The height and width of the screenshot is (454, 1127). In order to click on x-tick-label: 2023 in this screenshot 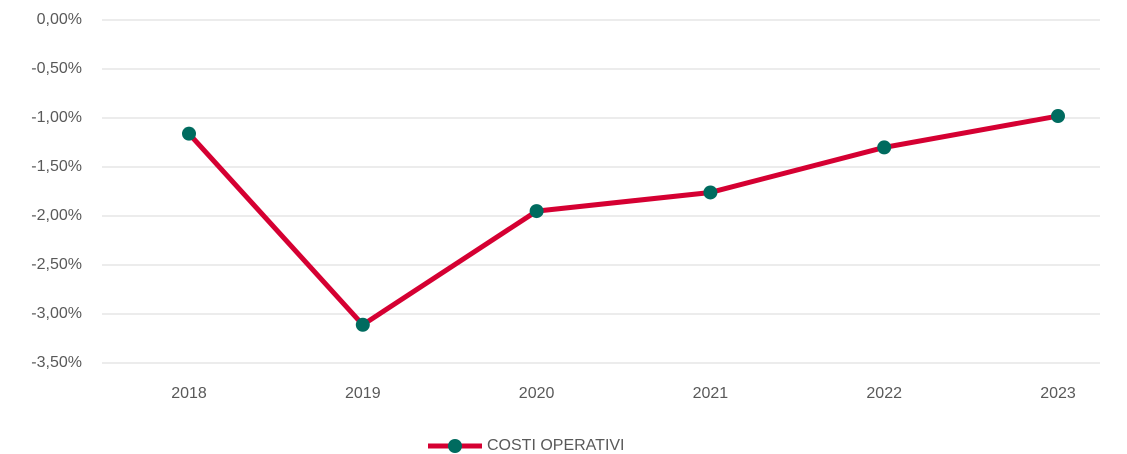, I will do `click(1058, 393)`.